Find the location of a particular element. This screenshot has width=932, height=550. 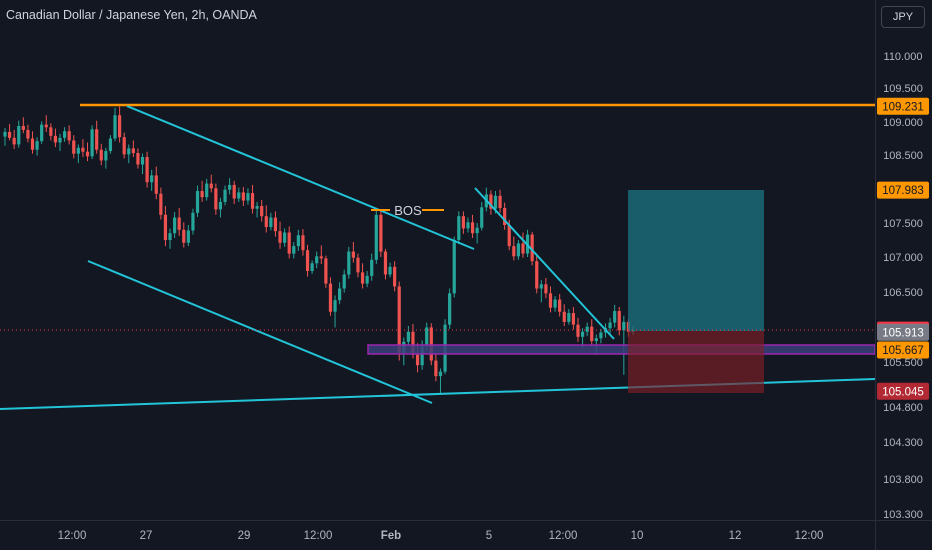

price-tag: 105.045 is located at coordinates (903, 391).